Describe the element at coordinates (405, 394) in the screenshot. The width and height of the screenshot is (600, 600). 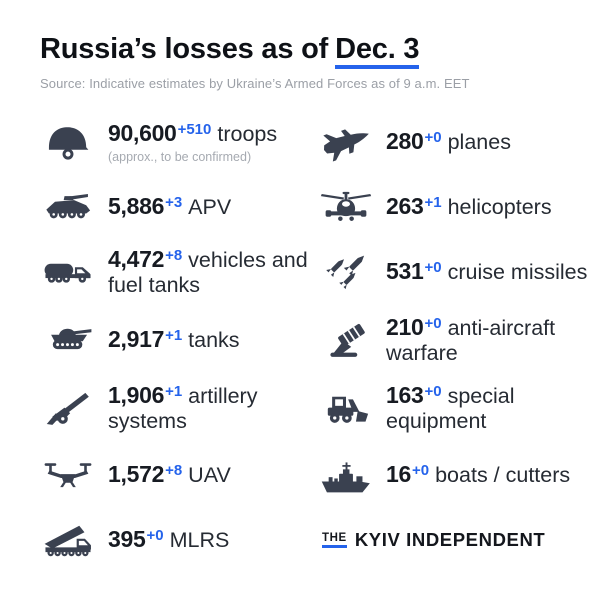
I see `stat-value: 163` at that location.